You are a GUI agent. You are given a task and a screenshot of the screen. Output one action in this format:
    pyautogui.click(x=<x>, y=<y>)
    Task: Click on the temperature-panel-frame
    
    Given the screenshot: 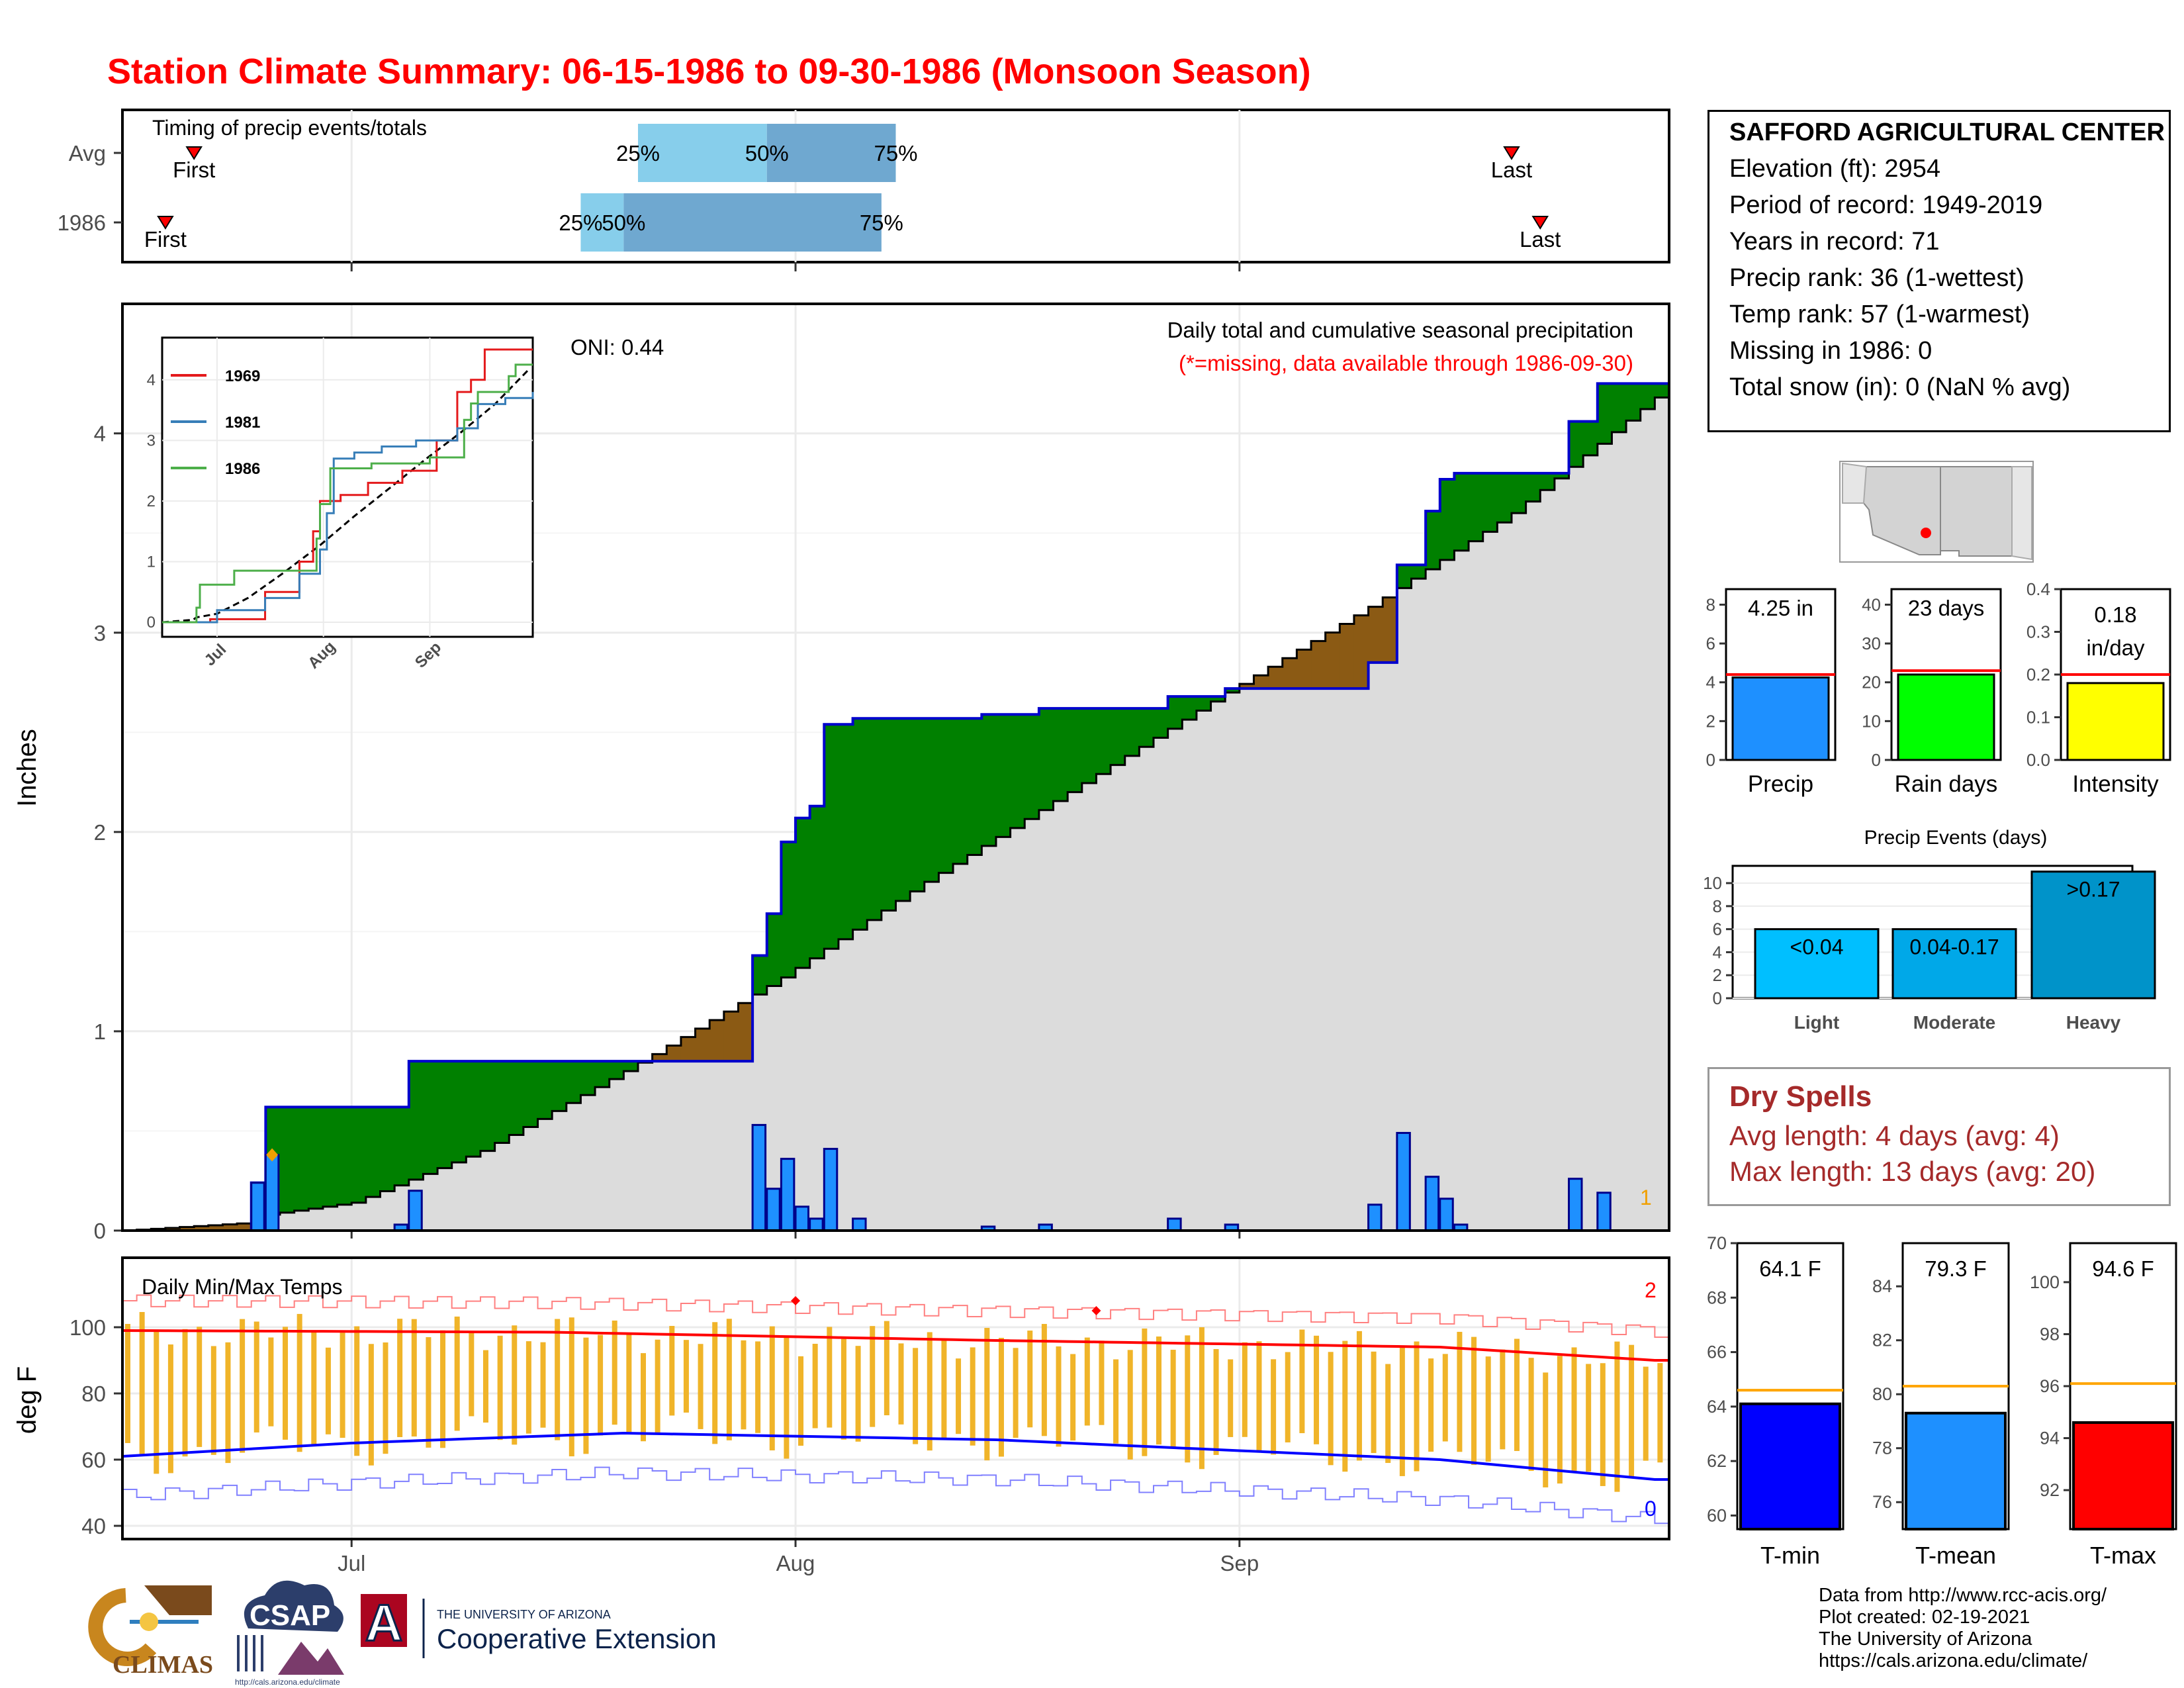 What is the action you would take?
    pyautogui.click(x=896, y=1398)
    